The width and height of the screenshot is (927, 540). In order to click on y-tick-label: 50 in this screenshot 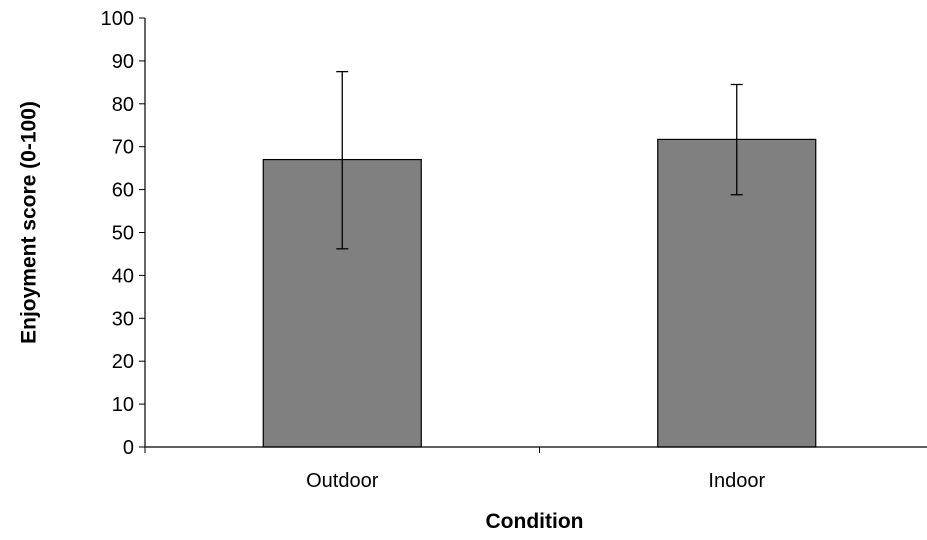, I will do `click(123, 234)`.